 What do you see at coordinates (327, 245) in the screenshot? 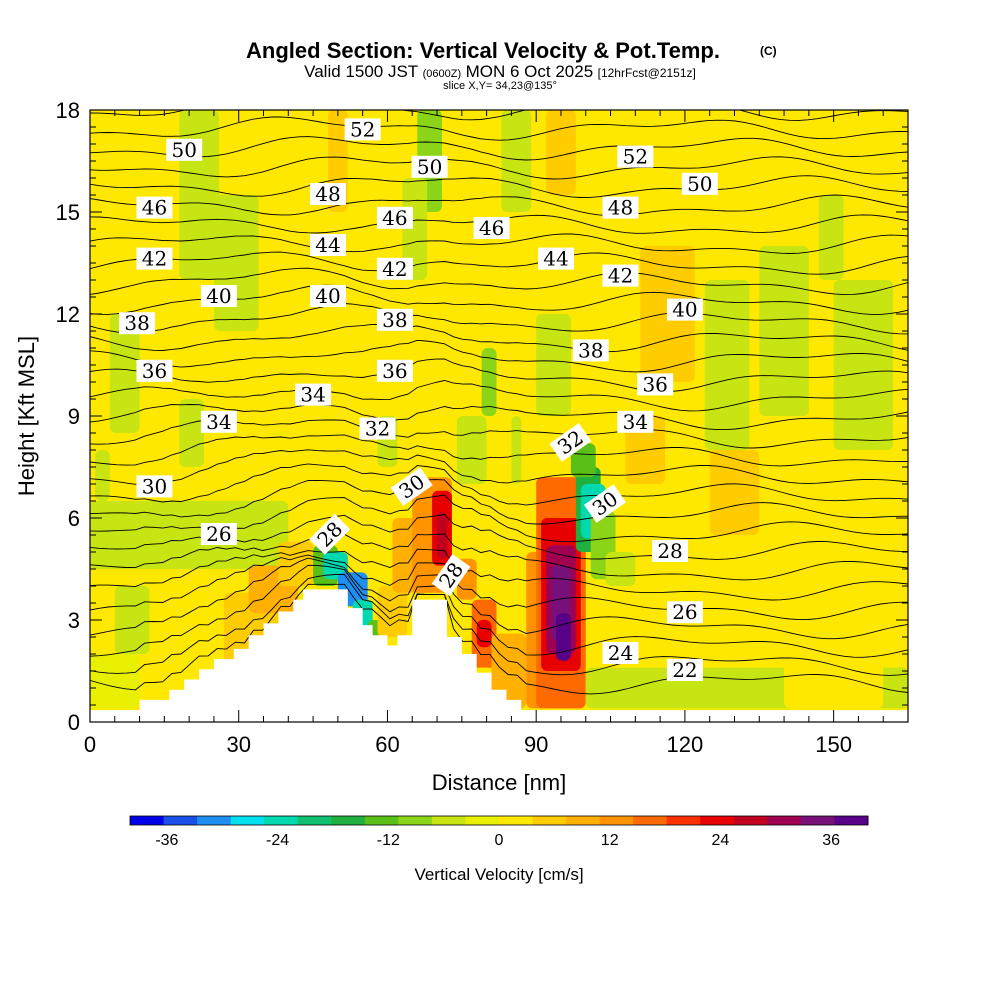
I see `theta-label: 44` at bounding box center [327, 245].